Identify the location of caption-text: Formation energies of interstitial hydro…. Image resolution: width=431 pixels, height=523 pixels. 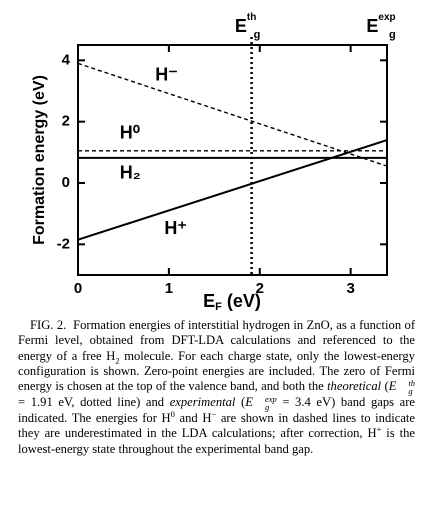
(217, 340).